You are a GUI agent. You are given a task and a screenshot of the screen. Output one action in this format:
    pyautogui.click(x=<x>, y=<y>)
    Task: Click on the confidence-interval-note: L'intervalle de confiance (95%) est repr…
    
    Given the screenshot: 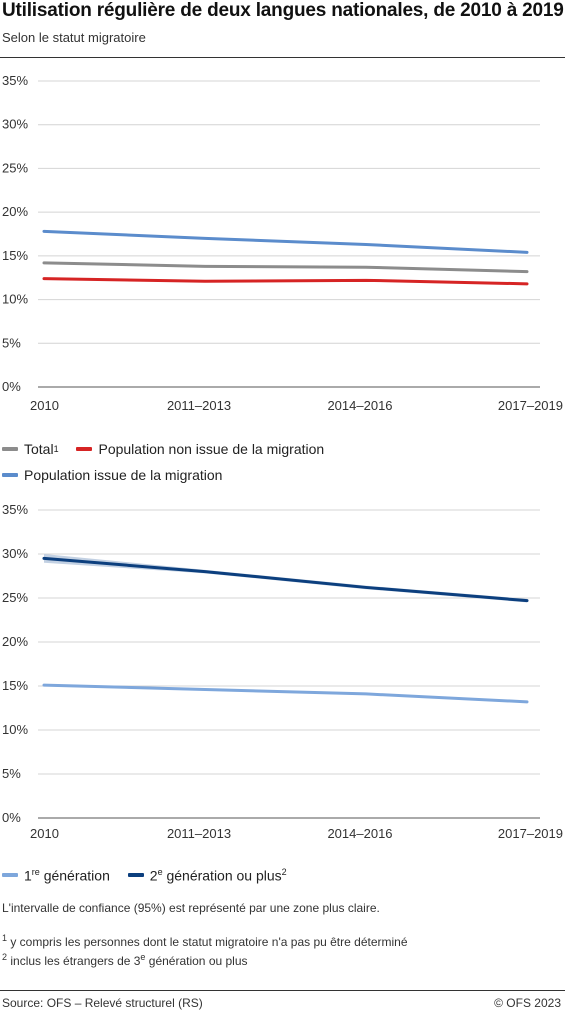 What is the action you would take?
    pyautogui.click(x=191, y=908)
    